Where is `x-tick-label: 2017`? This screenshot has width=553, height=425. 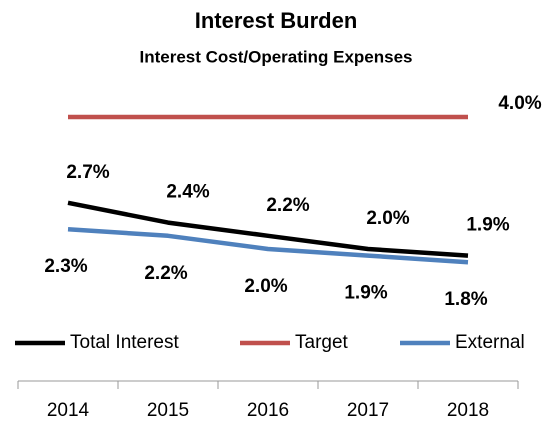 x-tick-label: 2017 is located at coordinates (368, 410).